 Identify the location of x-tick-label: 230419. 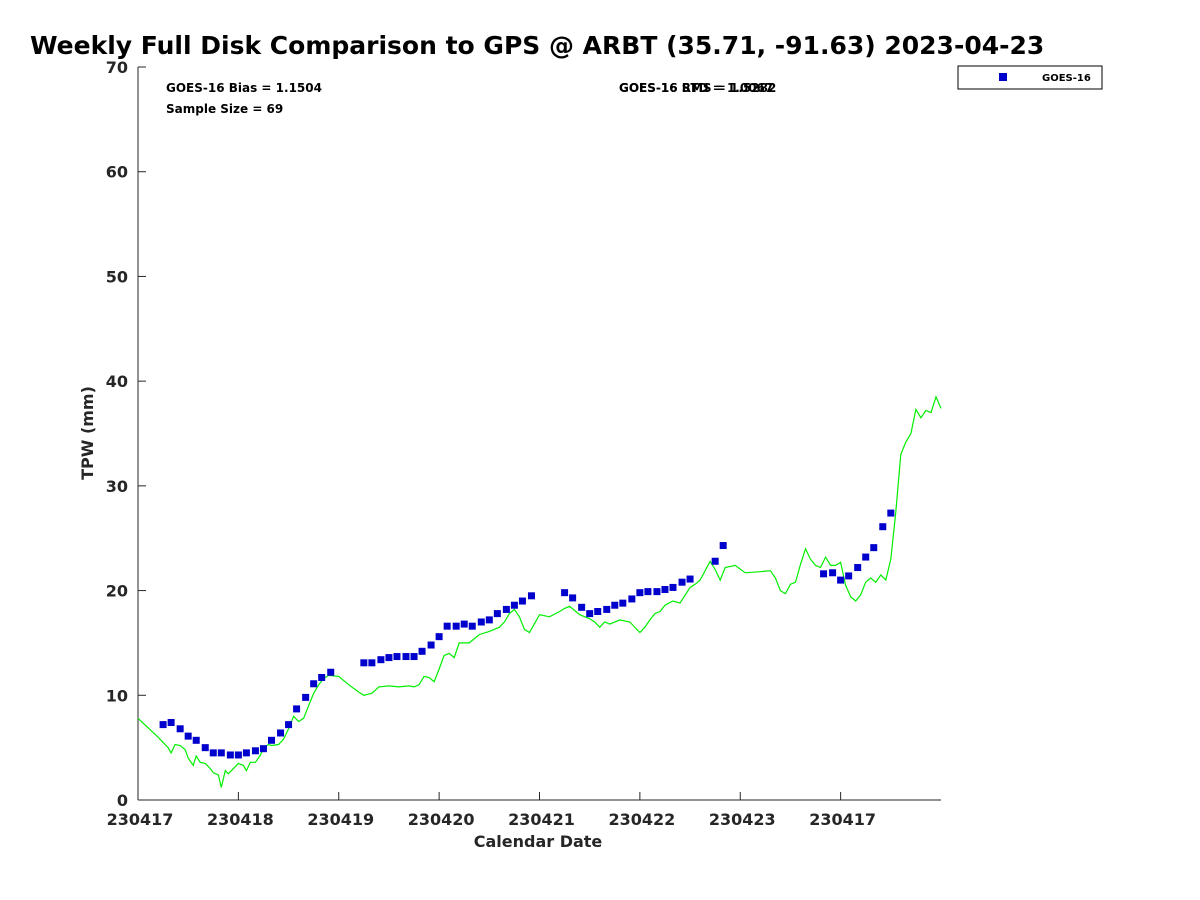
(340, 819).